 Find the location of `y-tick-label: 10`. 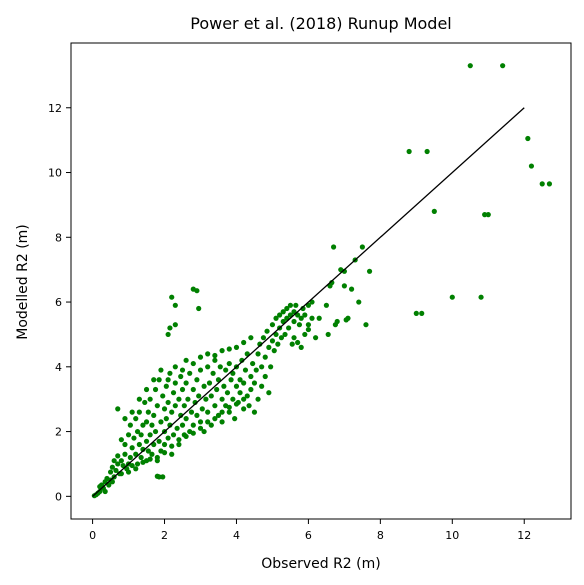

y-tick-label: 10 is located at coordinates (55, 173).